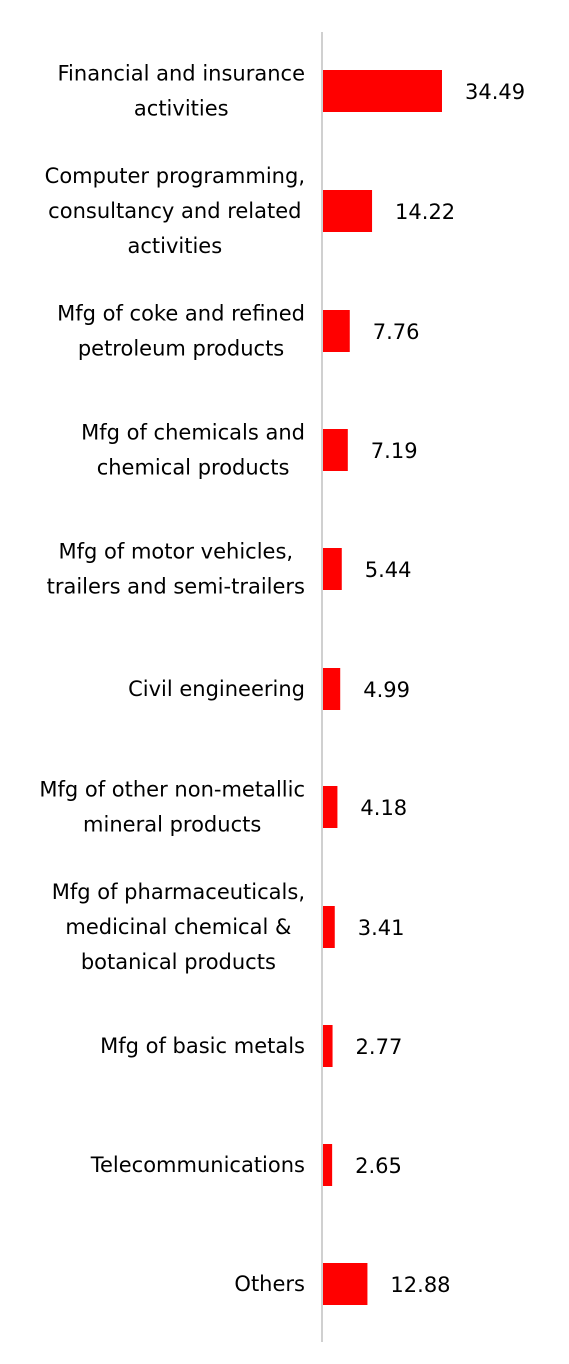 The width and height of the screenshot is (569, 1364). I want to click on category-label-line: consultancy and related, so click(174, 211).